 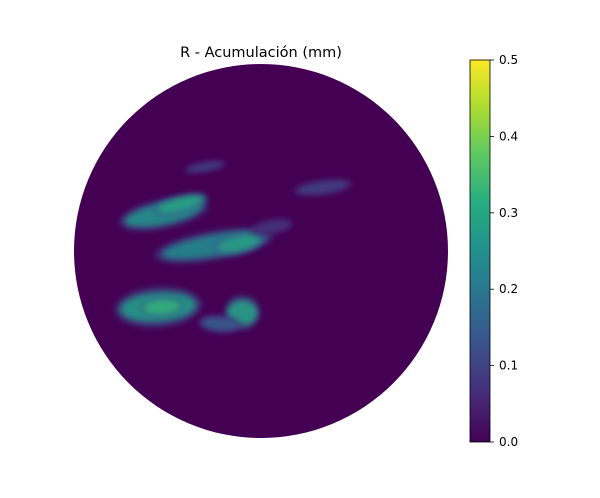 I want to click on colorbar: 0.0 0.1 0.2 0.3 0.4 0.5, so click(x=493, y=251).